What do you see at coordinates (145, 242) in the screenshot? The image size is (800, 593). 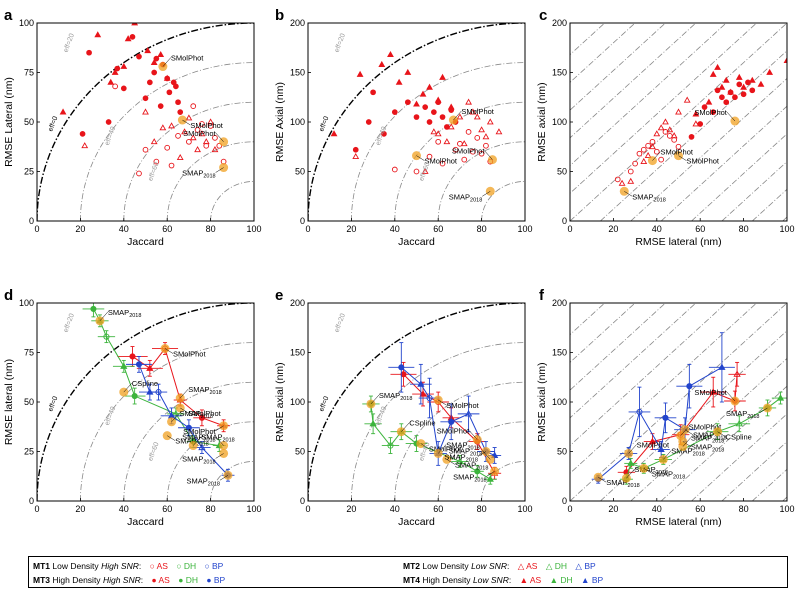 I see `x-axis-label: Jaccard` at bounding box center [145, 242].